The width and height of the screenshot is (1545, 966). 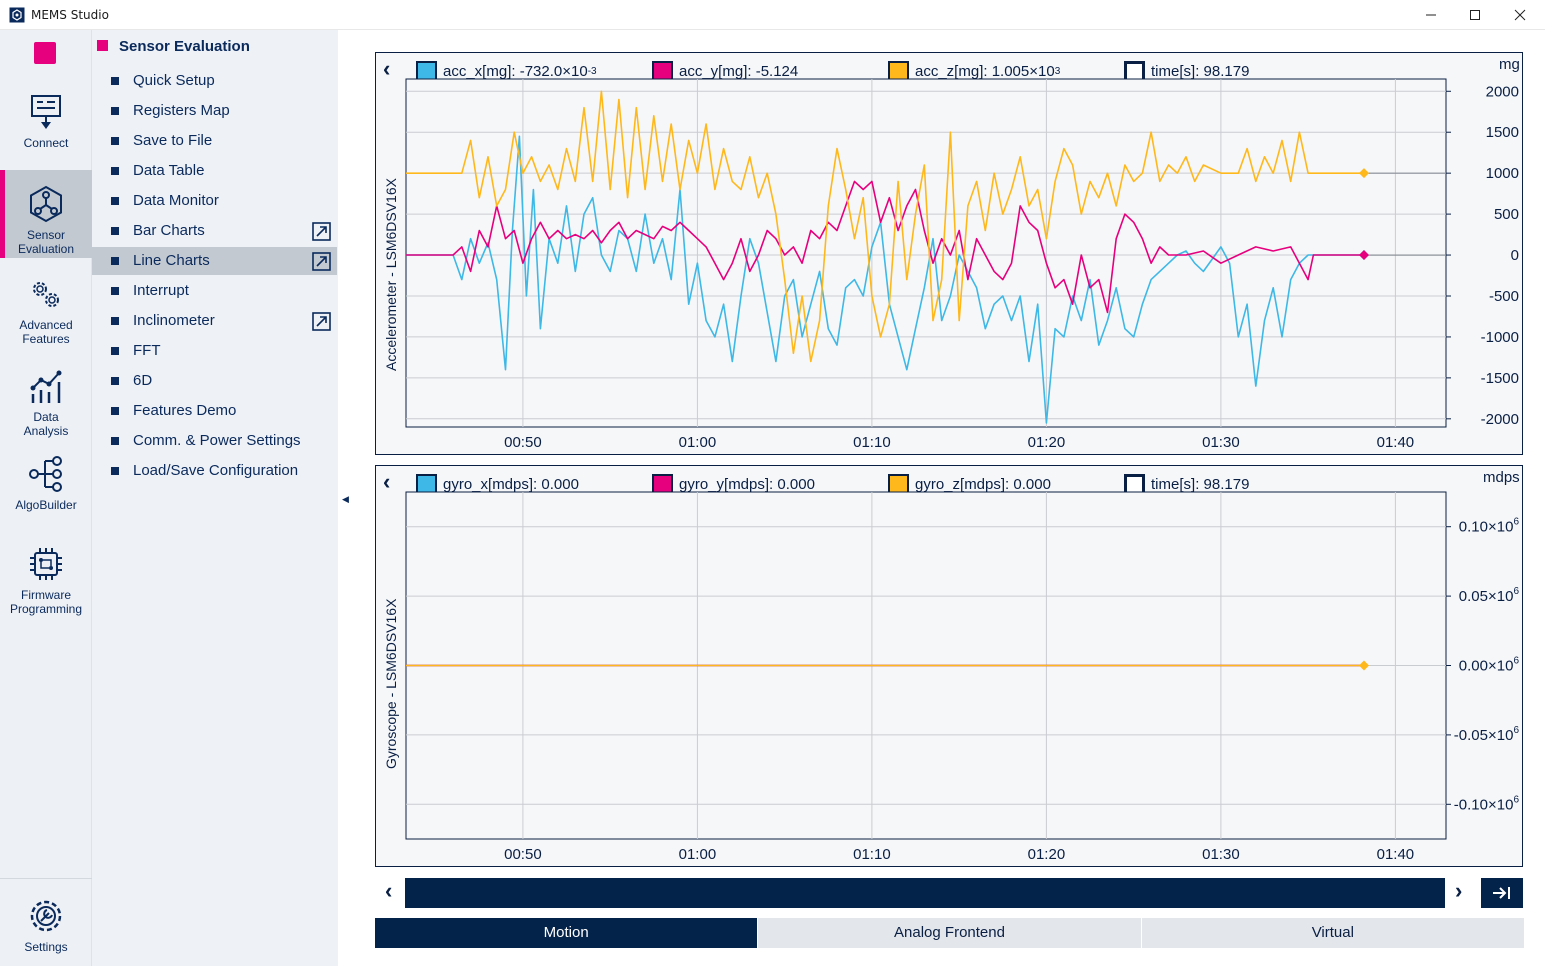 I want to click on legend-entry: gyro_z[mdps]: 0.000, so click(x=969, y=484).